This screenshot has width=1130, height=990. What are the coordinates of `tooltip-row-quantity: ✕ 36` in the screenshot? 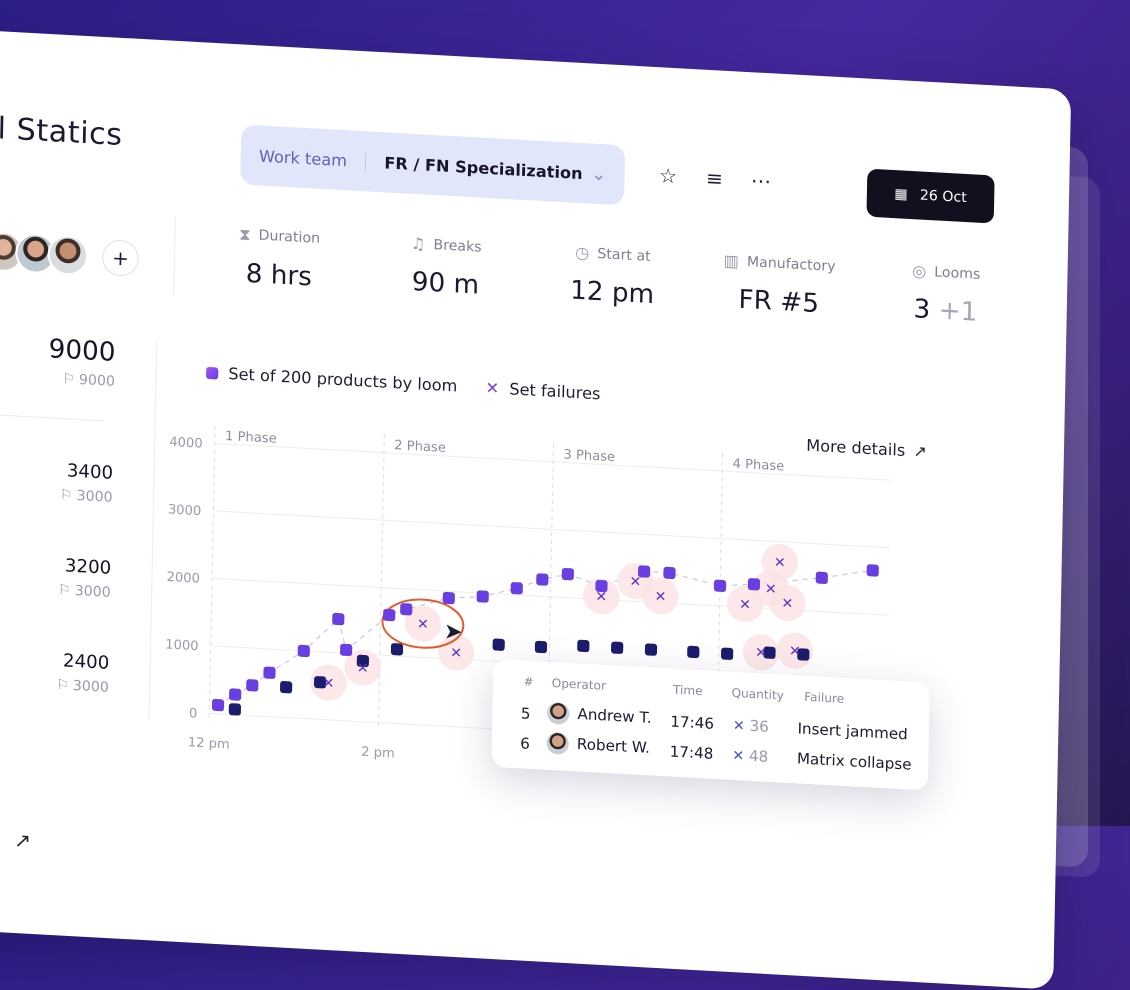 It's located at (751, 726).